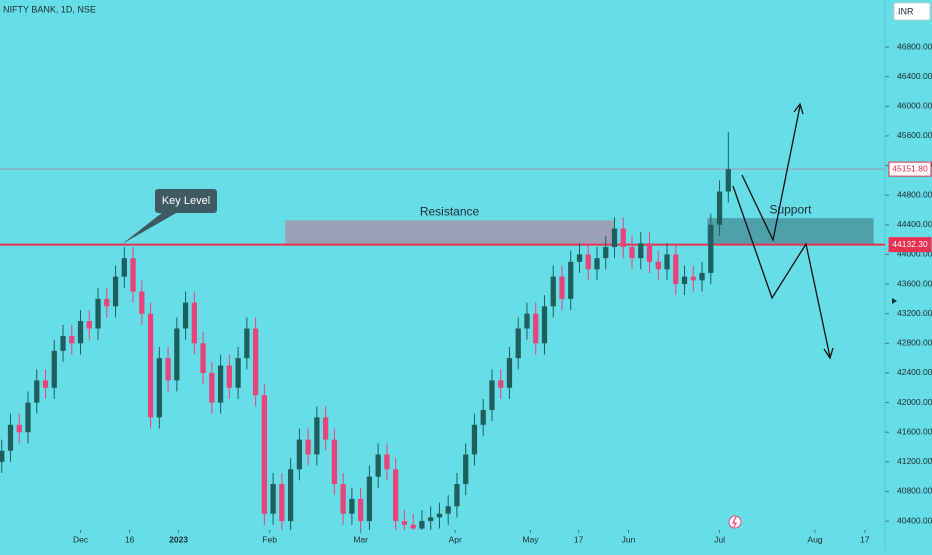 The image size is (932, 555). I want to click on x-tick-label: Aug, so click(814, 539).